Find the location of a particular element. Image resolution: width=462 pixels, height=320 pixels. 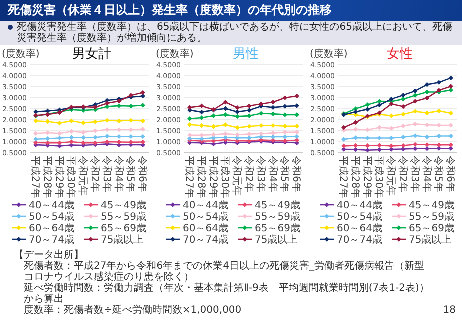

text: 延べ労働時間数：労働力調査（年次・基本集計第Ⅱ-9表 平均週間就業時間別(7表1-2表)）から算出 is located at coordinates (226, 294).